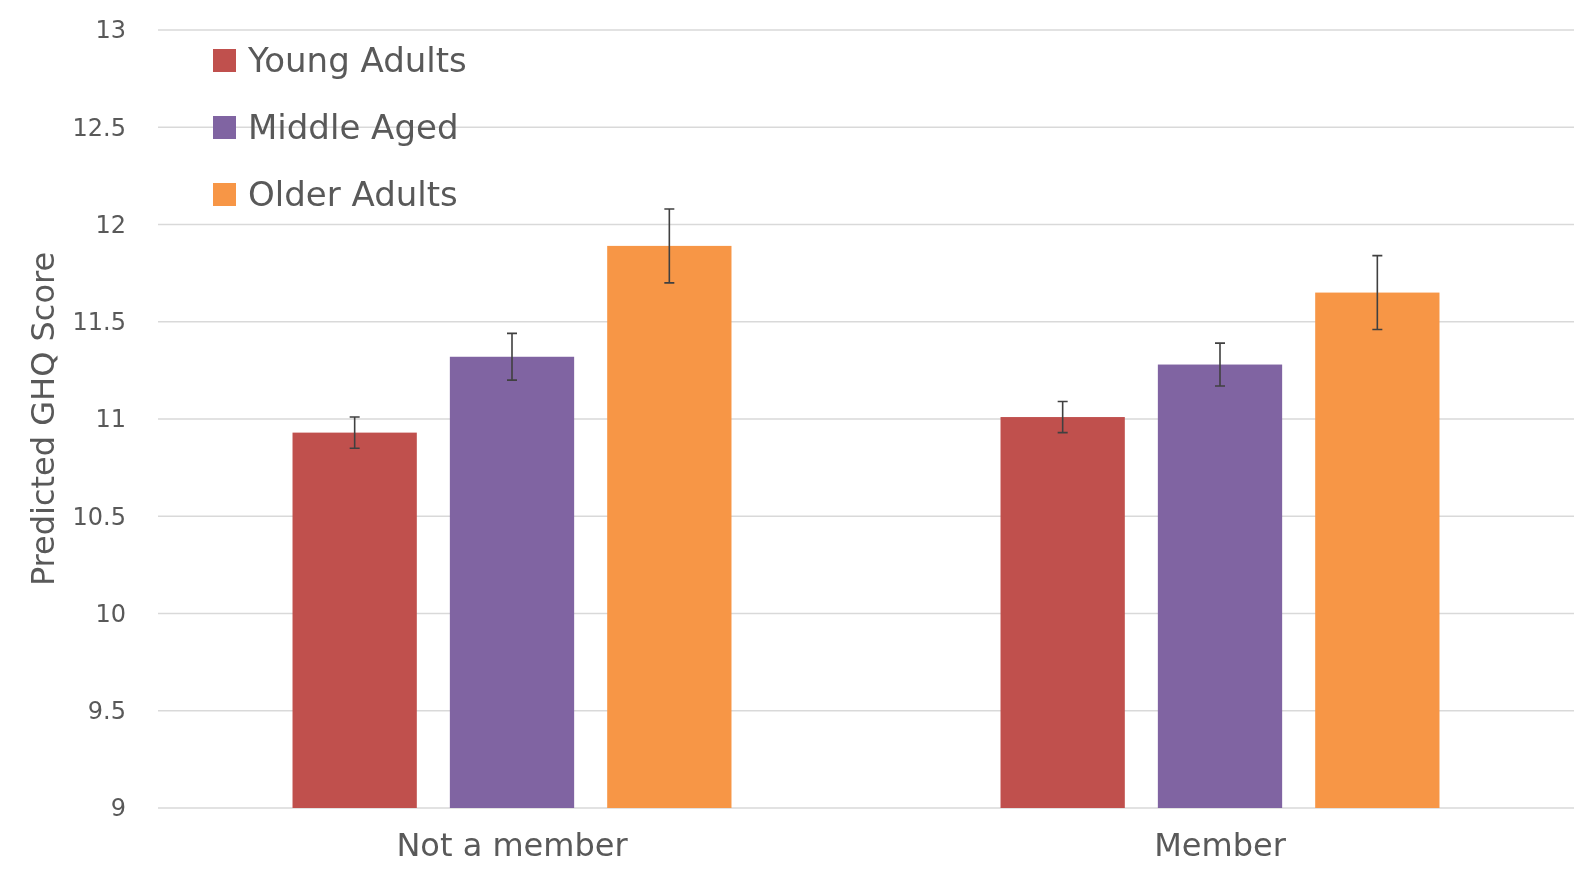 The height and width of the screenshot is (878, 1586). I want to click on y-tick-label: 12.5, so click(99, 127).